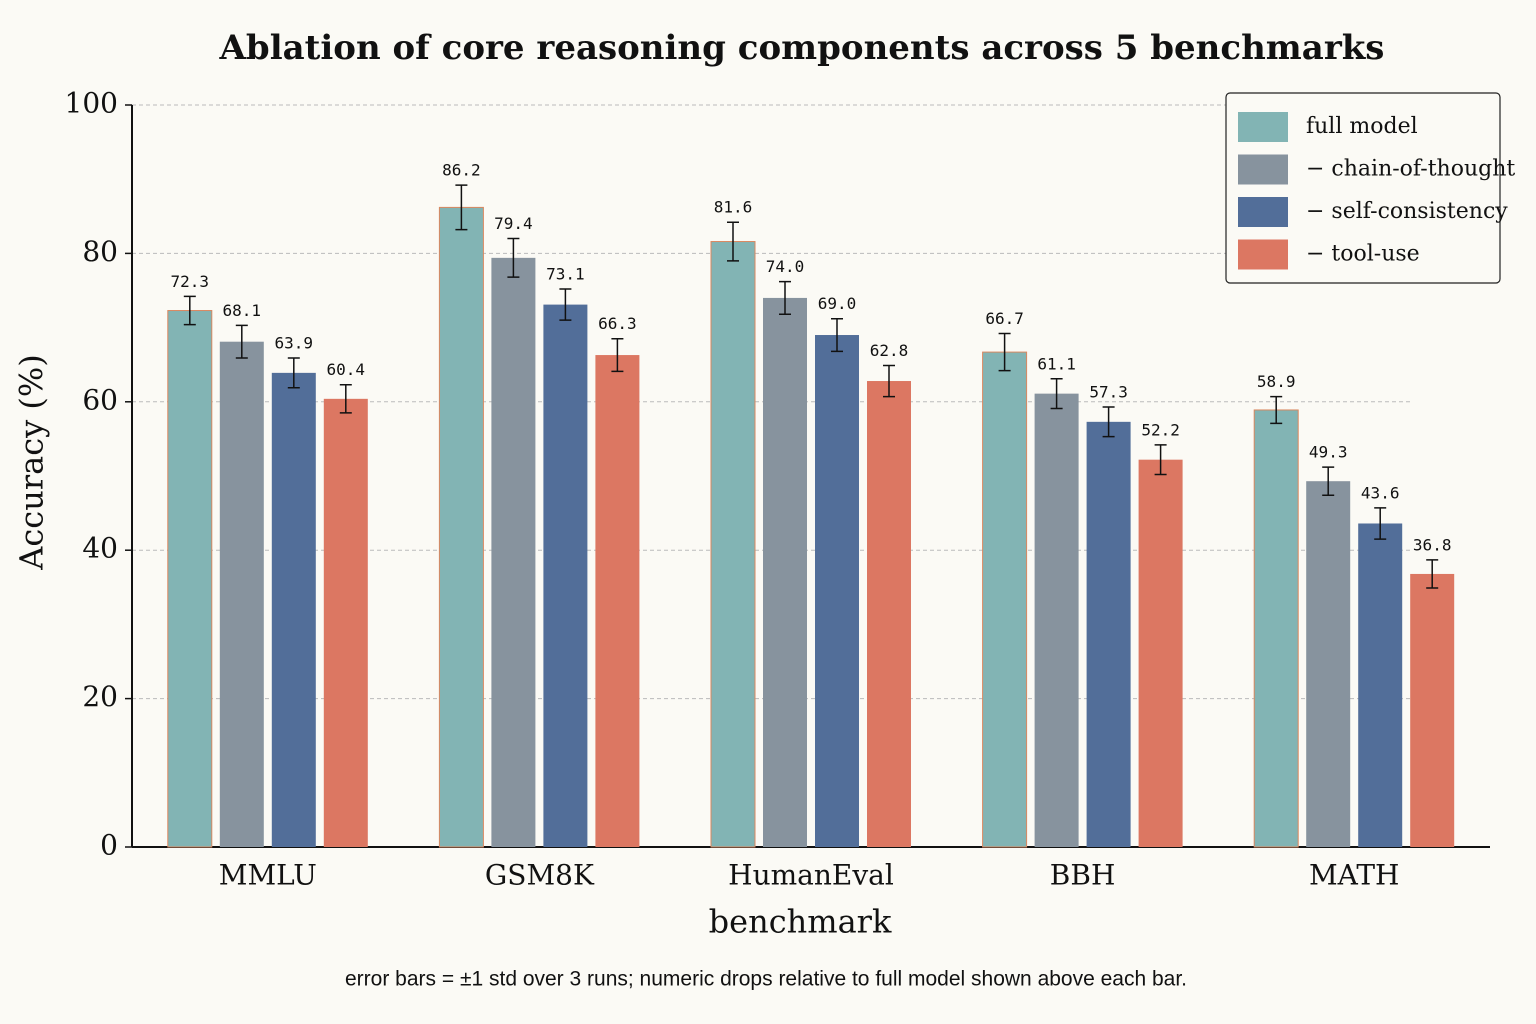 The height and width of the screenshot is (1024, 1536). I want to click on legend-label: − tool-use, so click(1363, 254).